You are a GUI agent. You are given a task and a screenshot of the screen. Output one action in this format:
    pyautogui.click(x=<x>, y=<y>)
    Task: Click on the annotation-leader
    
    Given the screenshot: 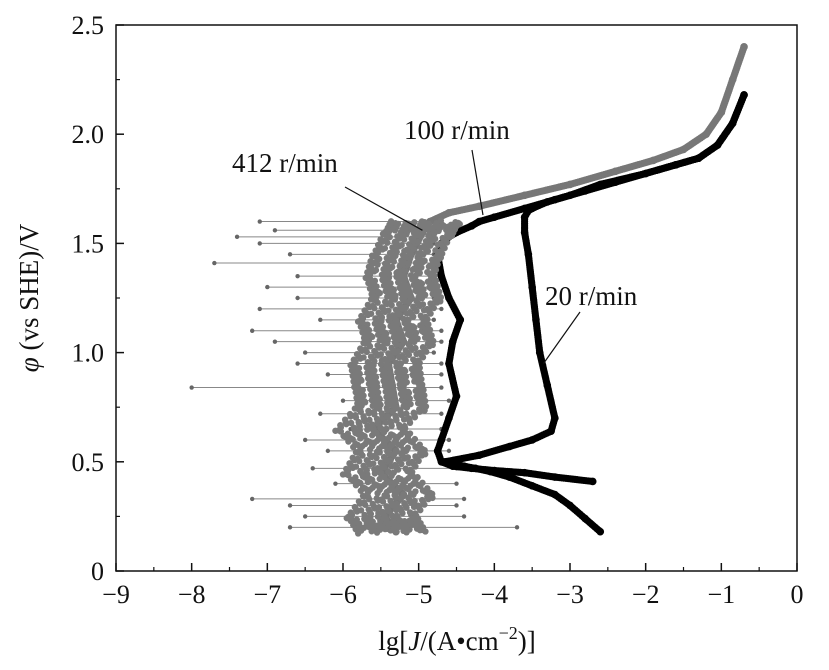 What is the action you would take?
    pyautogui.click(x=562, y=337)
    